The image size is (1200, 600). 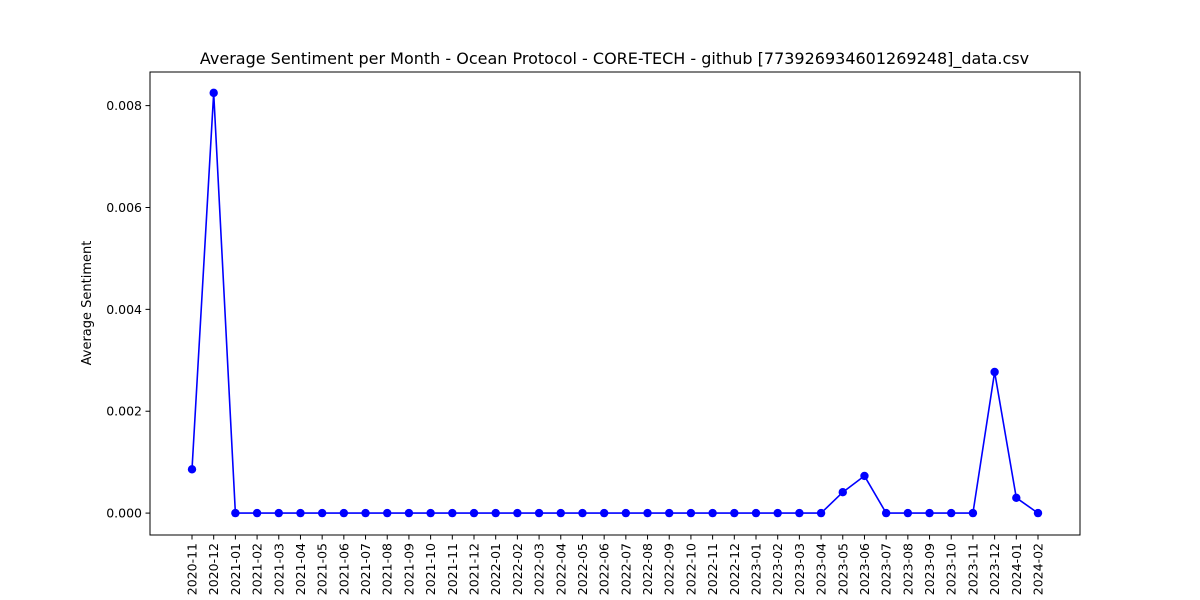 What do you see at coordinates (972, 569) in the screenshot?
I see `x-tick-label: 2023-11` at bounding box center [972, 569].